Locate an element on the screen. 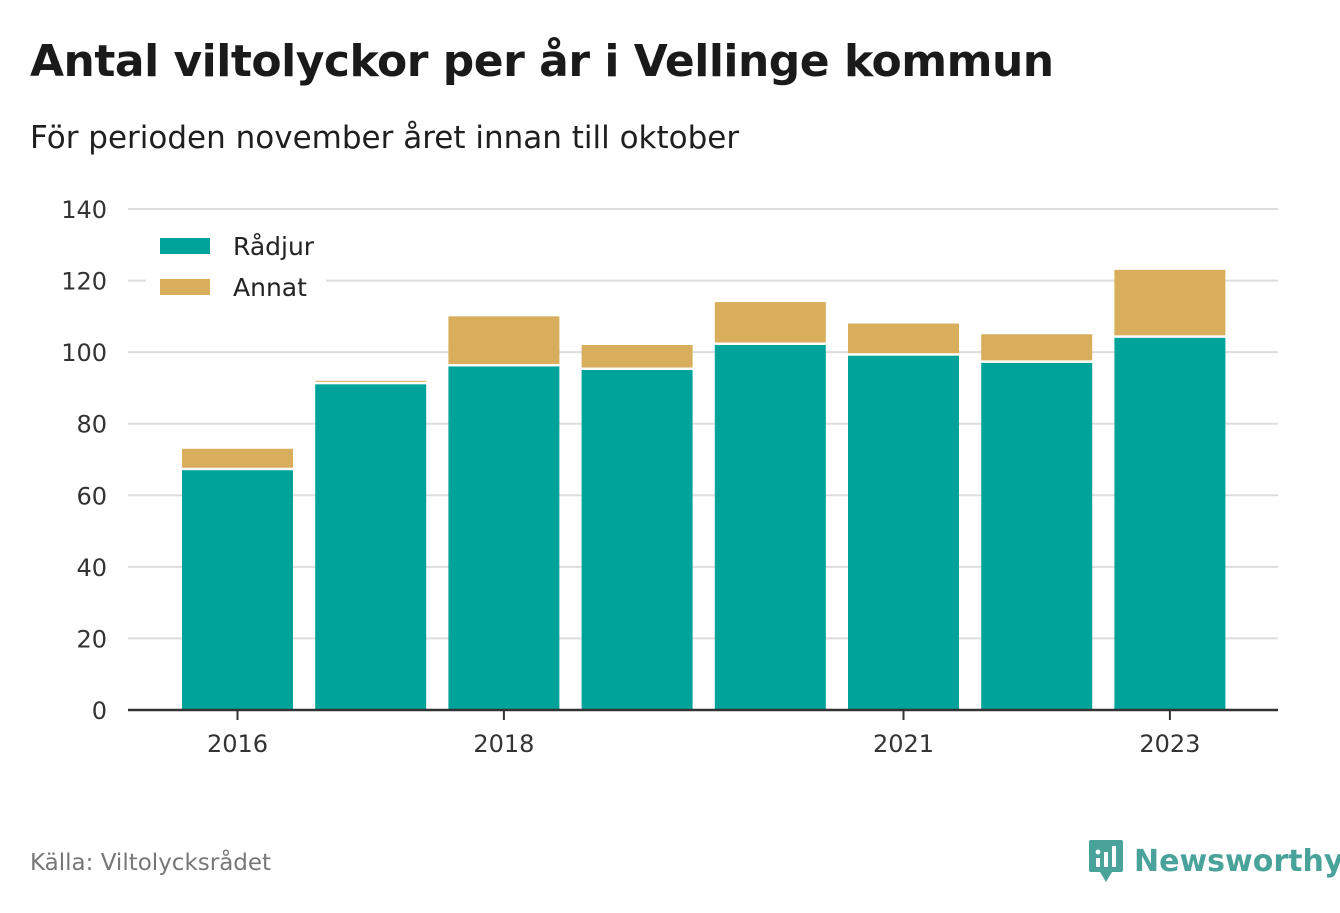  x-tick-label: 2021 is located at coordinates (903, 744).